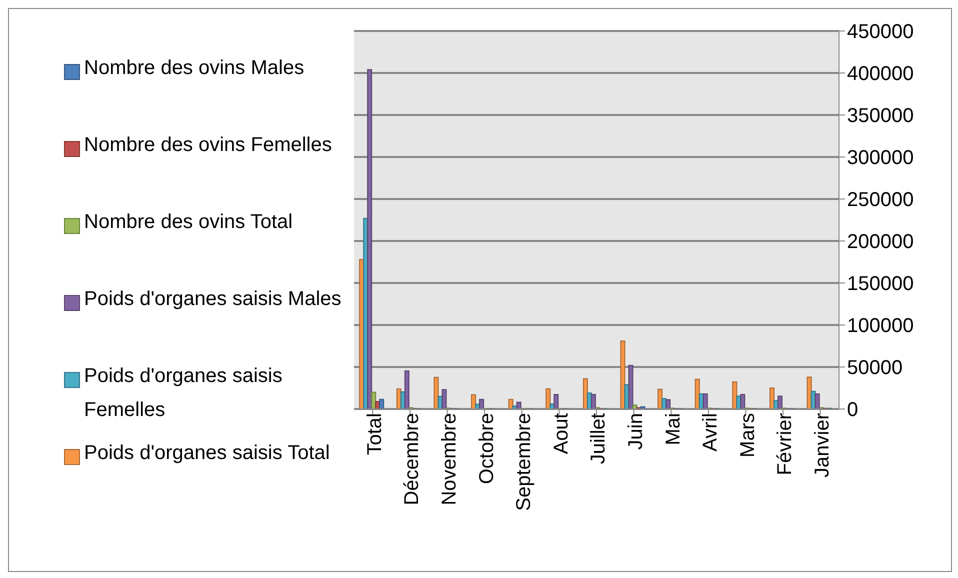 This screenshot has width=958, height=578. I want to click on legend-label: Nombre des ovins Males, so click(194, 68).